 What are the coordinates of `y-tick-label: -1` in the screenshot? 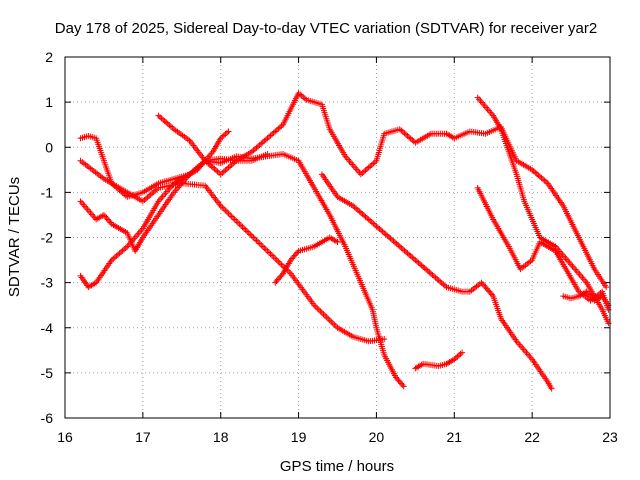 It's located at (47, 192).